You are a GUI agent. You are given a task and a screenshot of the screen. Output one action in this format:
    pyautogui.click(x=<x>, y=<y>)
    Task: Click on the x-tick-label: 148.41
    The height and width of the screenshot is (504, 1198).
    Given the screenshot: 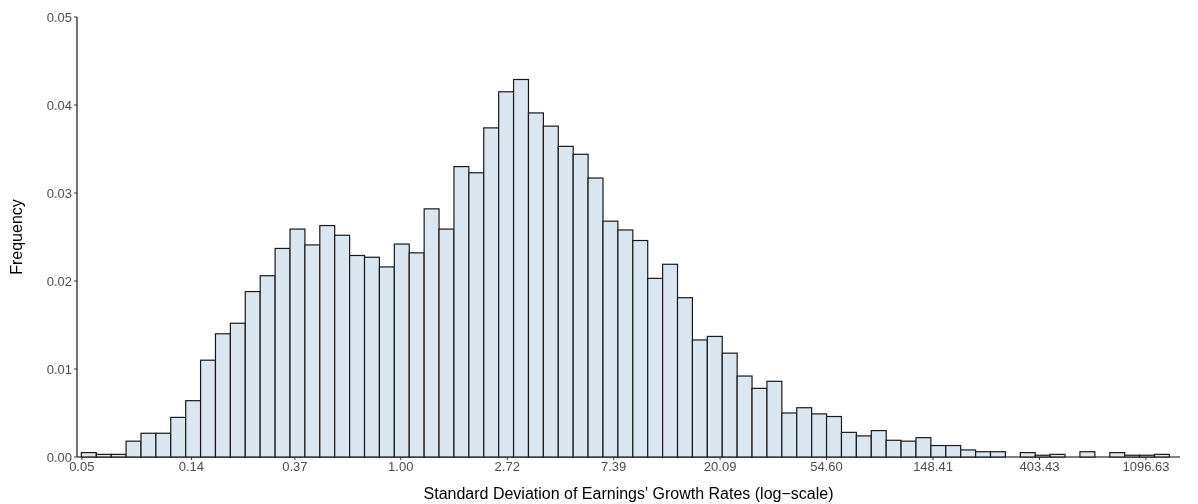 What is the action you would take?
    pyautogui.click(x=933, y=466)
    